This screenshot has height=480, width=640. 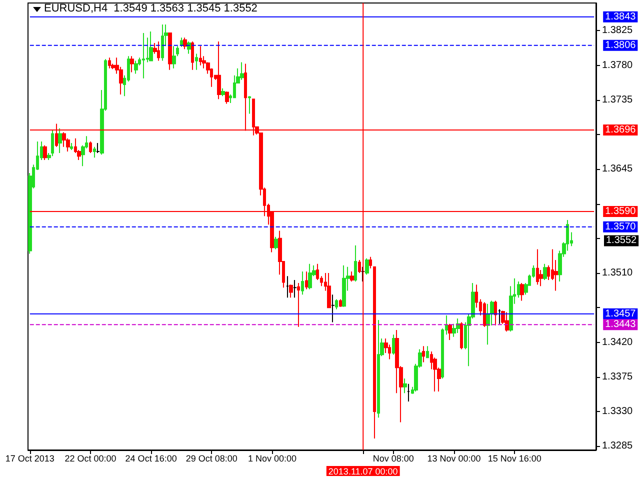 What do you see at coordinates (622, 240) in the screenshot?
I see `text: 1.3552` at bounding box center [622, 240].